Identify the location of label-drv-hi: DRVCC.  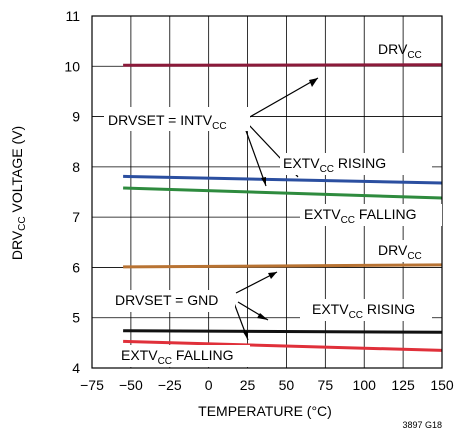
(400, 51).